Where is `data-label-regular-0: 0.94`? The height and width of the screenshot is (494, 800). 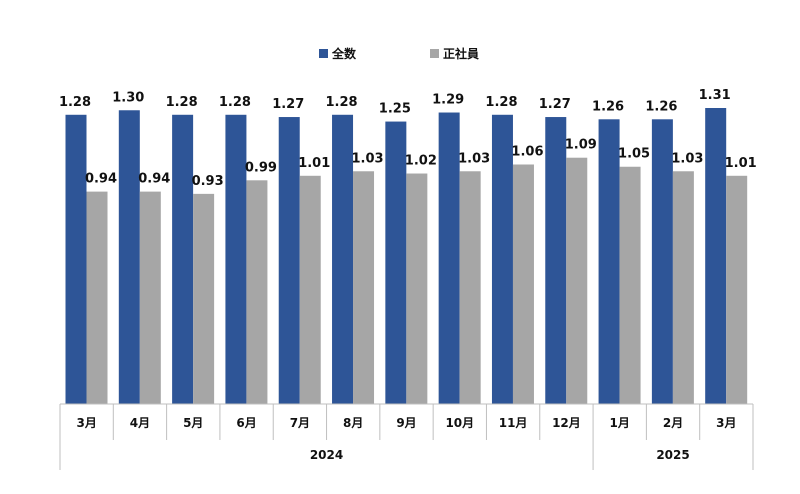 data-label-regular-0: 0.94 is located at coordinates (101, 179).